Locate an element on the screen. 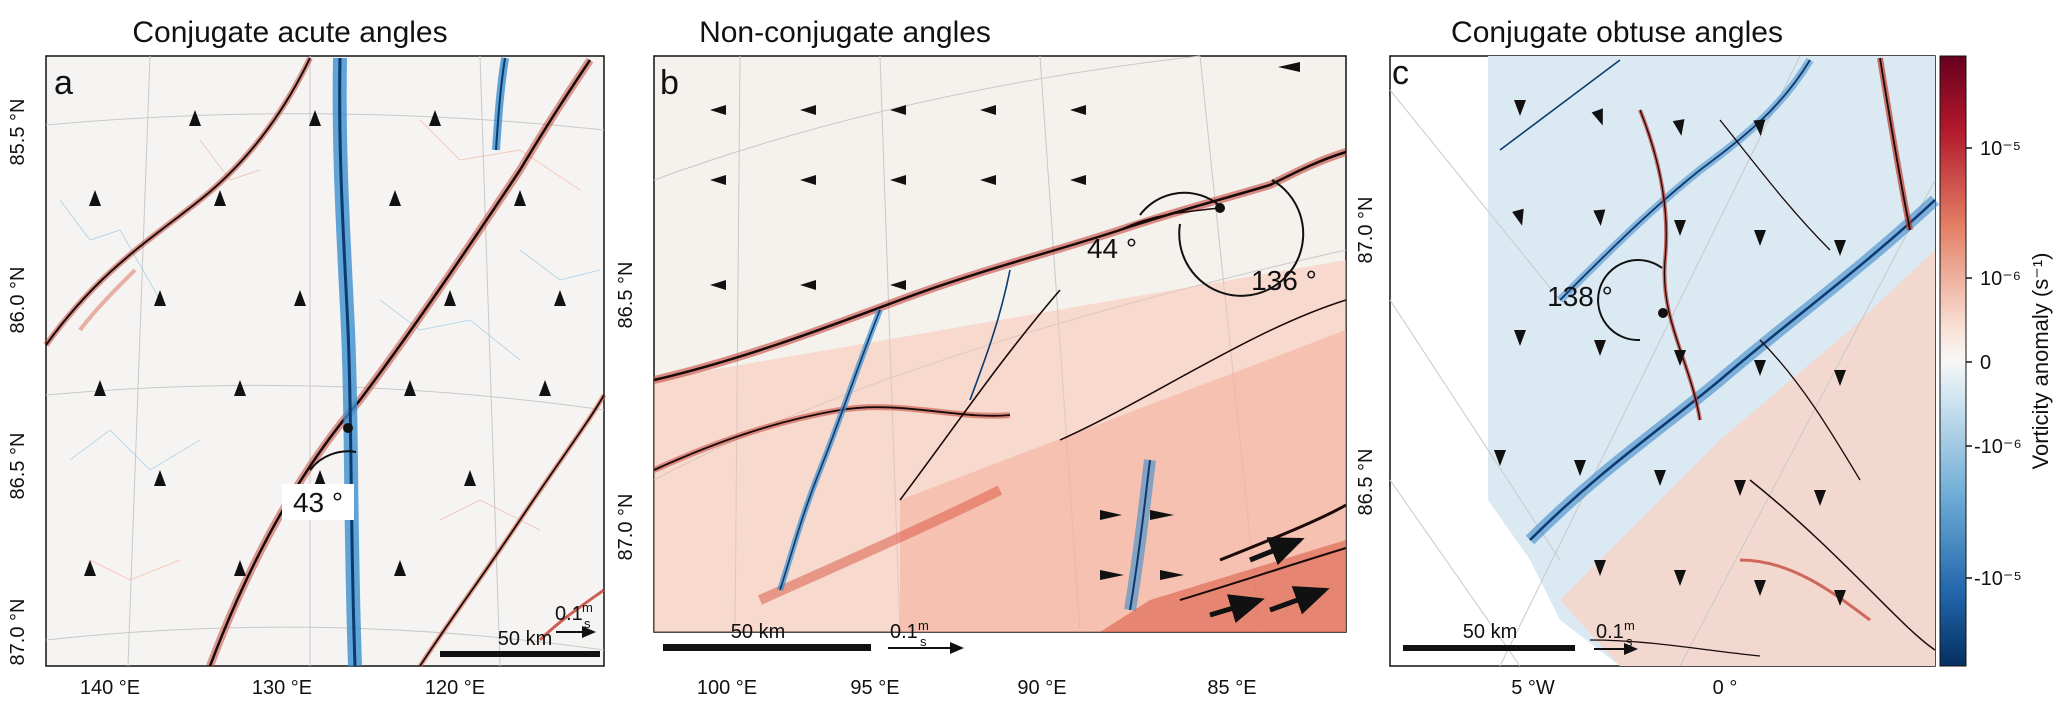 This screenshot has width=2067, height=711. panel-c-x-axis: 5 °W 0 ° is located at coordinates (1624, 688).